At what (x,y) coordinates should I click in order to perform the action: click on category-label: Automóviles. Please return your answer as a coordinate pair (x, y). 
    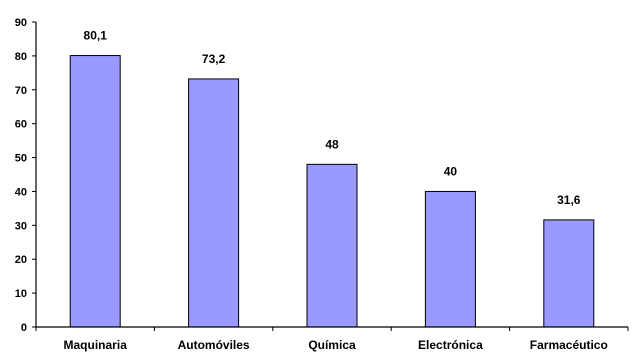
    Looking at the image, I should click on (214, 345).